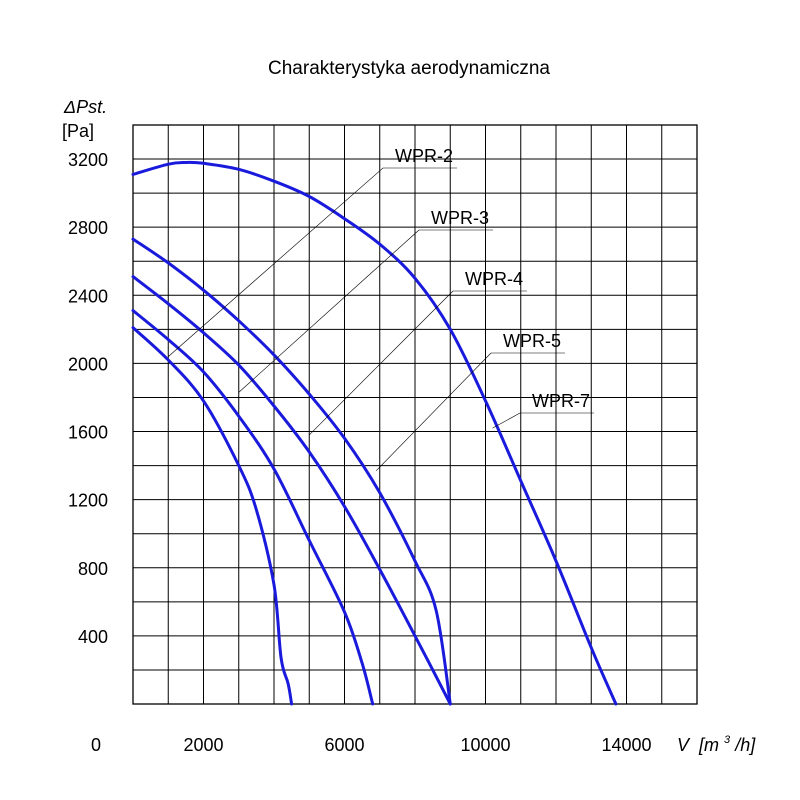 Image resolution: width=800 pixels, height=800 pixels. Describe the element at coordinates (684, 745) in the screenshot. I see `x-axis-symbol: V` at that location.